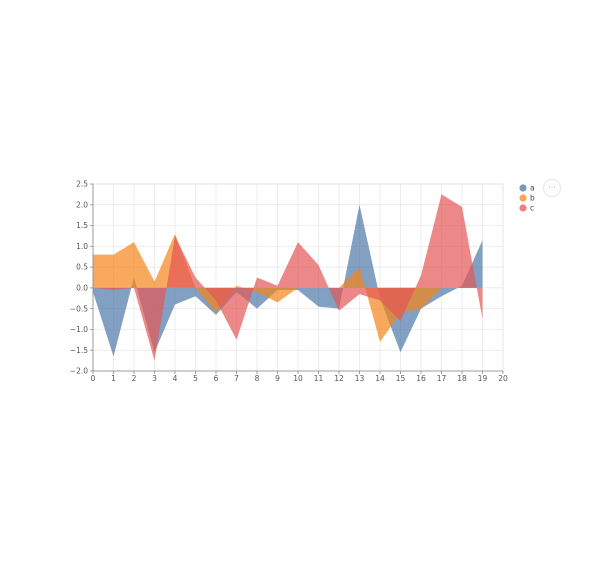 This screenshot has height=568, width=600. I want to click on ellipsis-icon: ···, so click(552, 187).